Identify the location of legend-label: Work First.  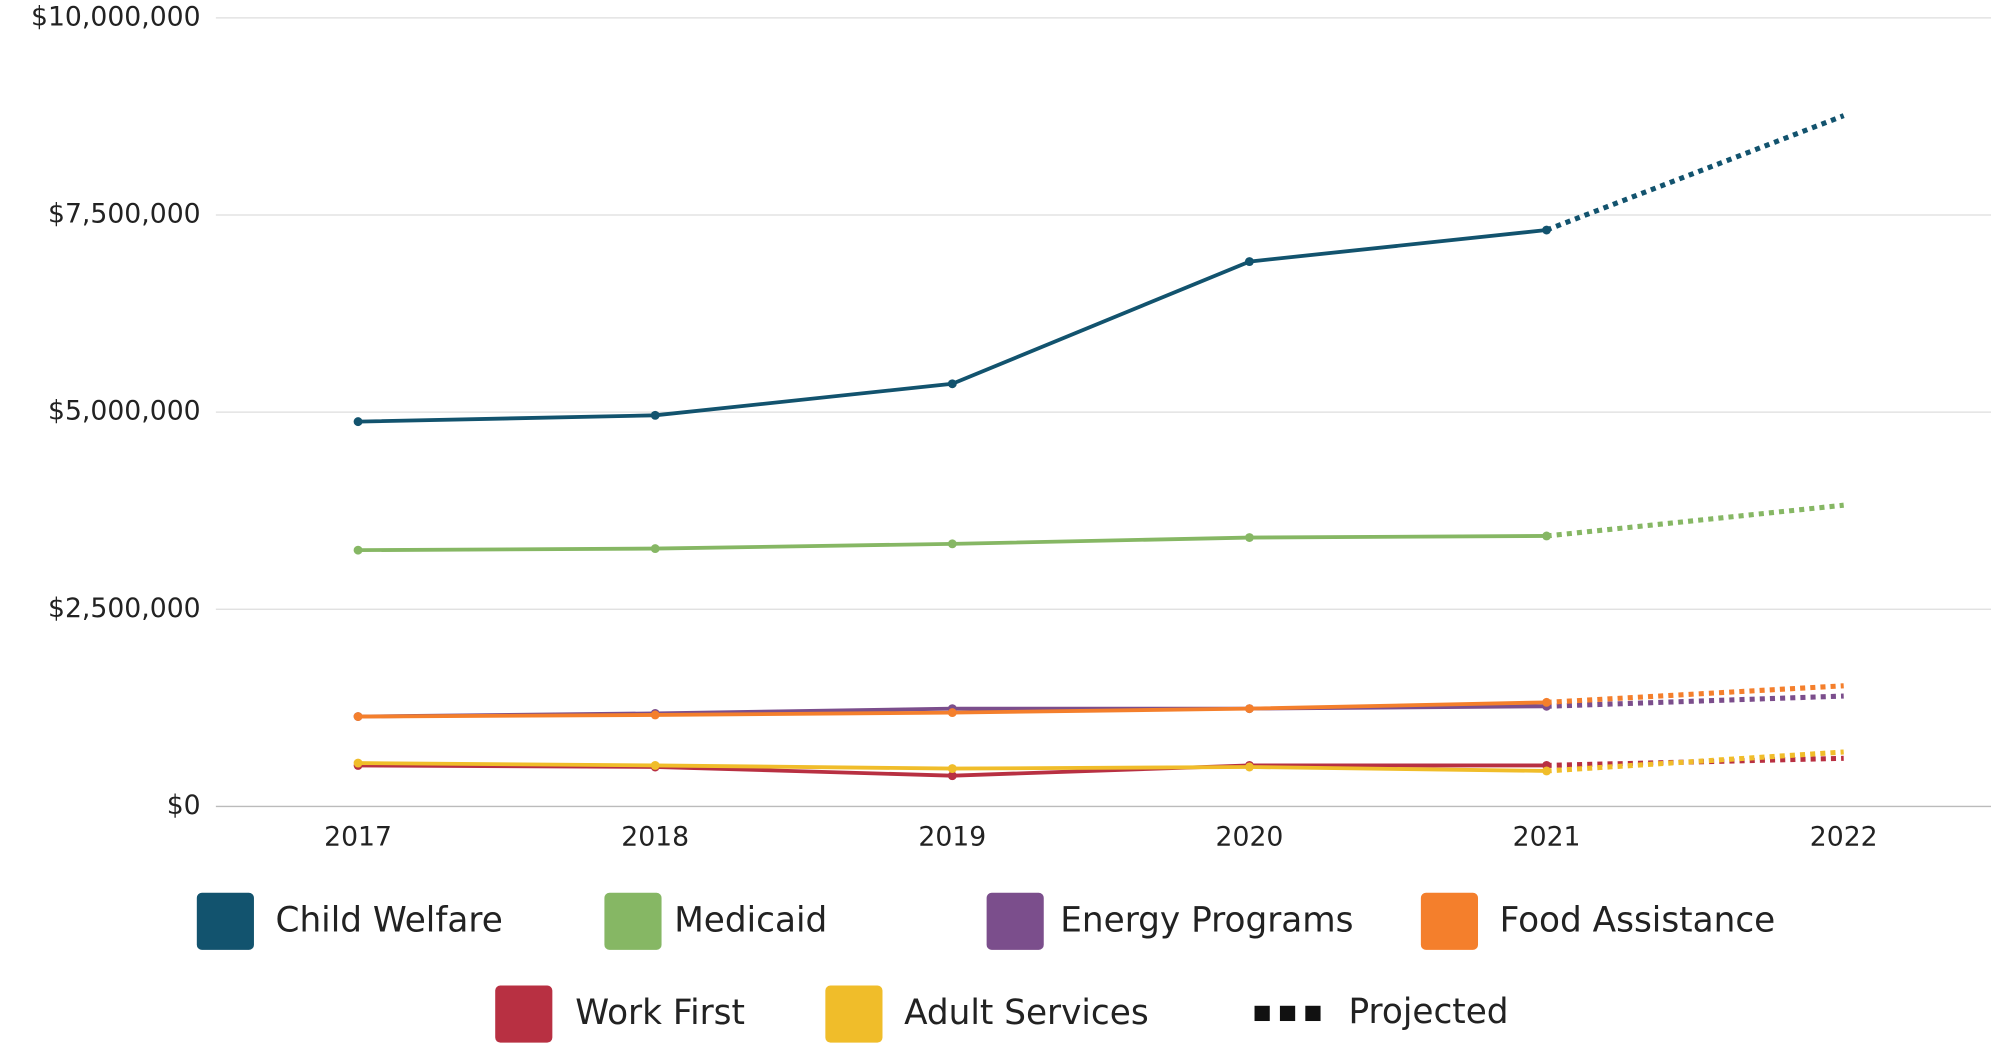
(660, 1013).